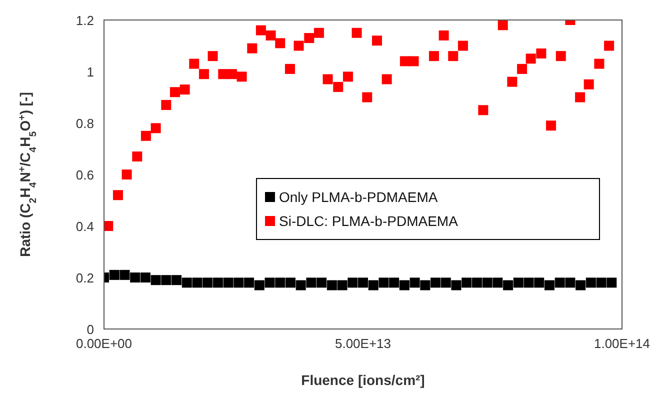 The image size is (669, 401). What do you see at coordinates (358, 197) in the screenshot?
I see `legend-label: Only PLMA-b-PDMAEMA` at bounding box center [358, 197].